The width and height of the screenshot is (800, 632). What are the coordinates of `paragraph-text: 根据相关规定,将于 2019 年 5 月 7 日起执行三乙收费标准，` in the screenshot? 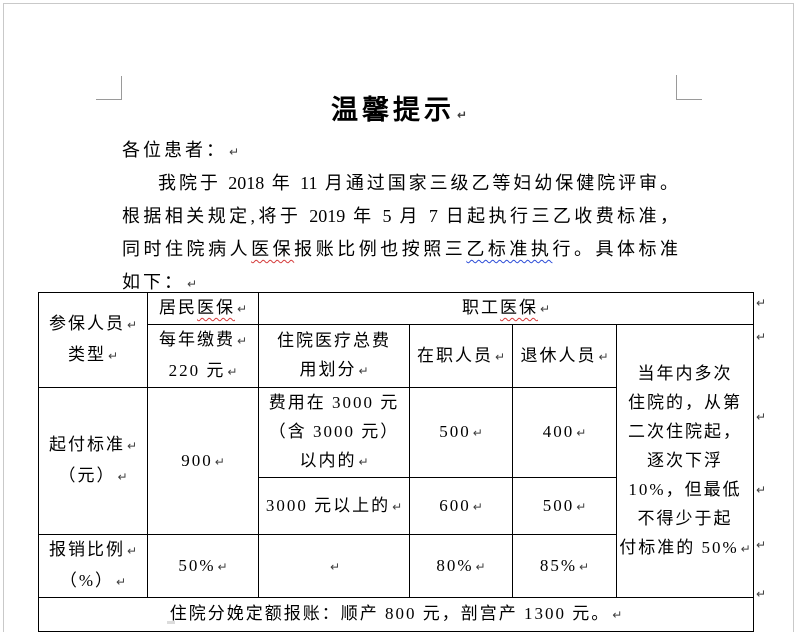 It's located at (400, 216).